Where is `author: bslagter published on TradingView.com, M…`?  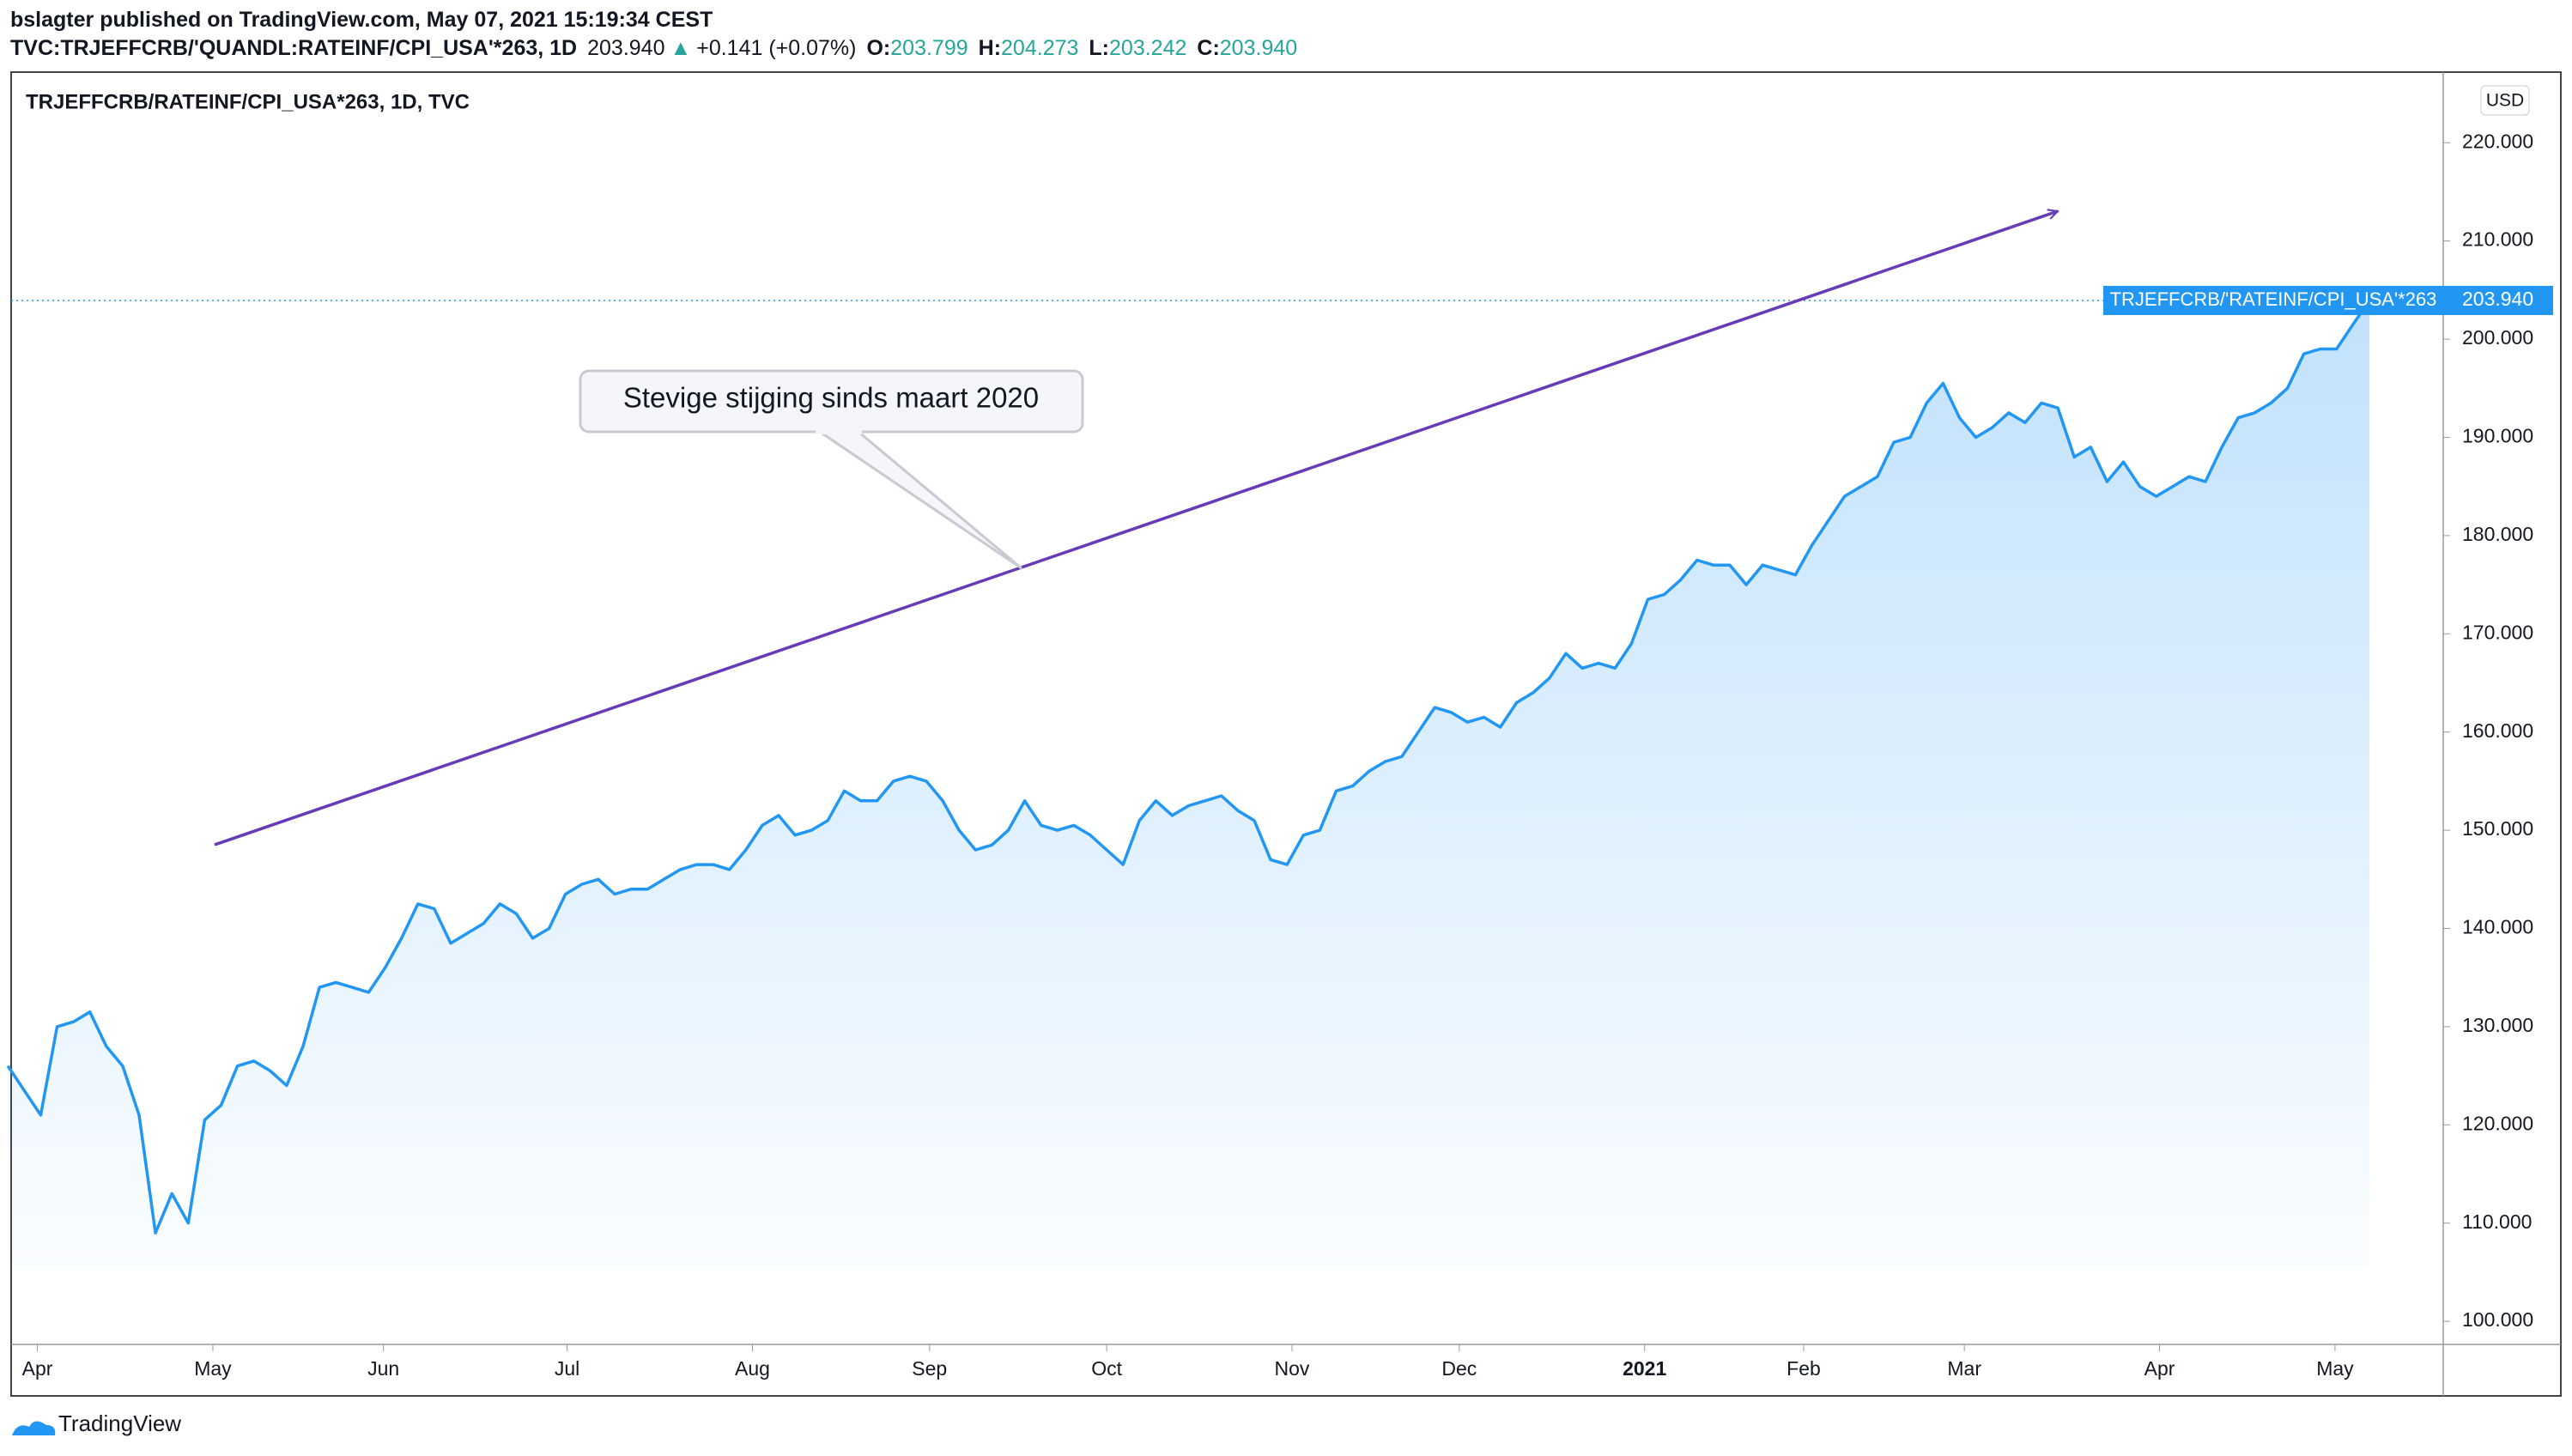 author: bslagter published on TradingView.com, M… is located at coordinates (361, 20).